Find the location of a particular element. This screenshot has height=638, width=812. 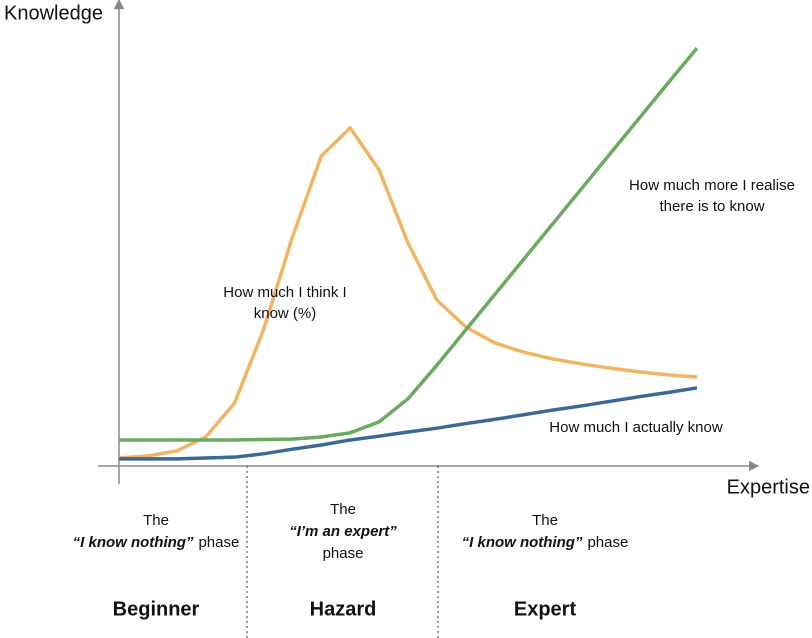

series-label: How much I actually know is located at coordinates (636, 427).